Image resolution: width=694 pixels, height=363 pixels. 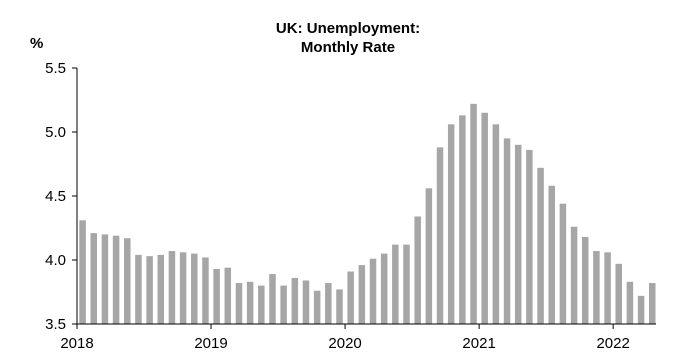 What do you see at coordinates (76, 343) in the screenshot?
I see `x-tick-label: 2018` at bounding box center [76, 343].